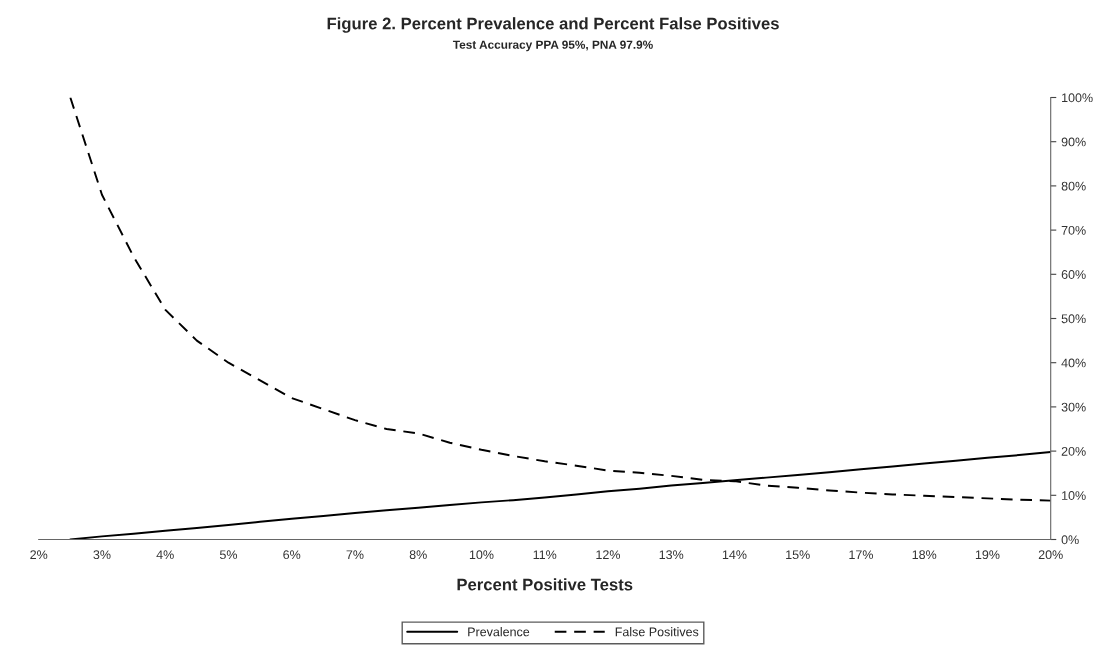  I want to click on x-tick-label: 3%, so click(102, 555).